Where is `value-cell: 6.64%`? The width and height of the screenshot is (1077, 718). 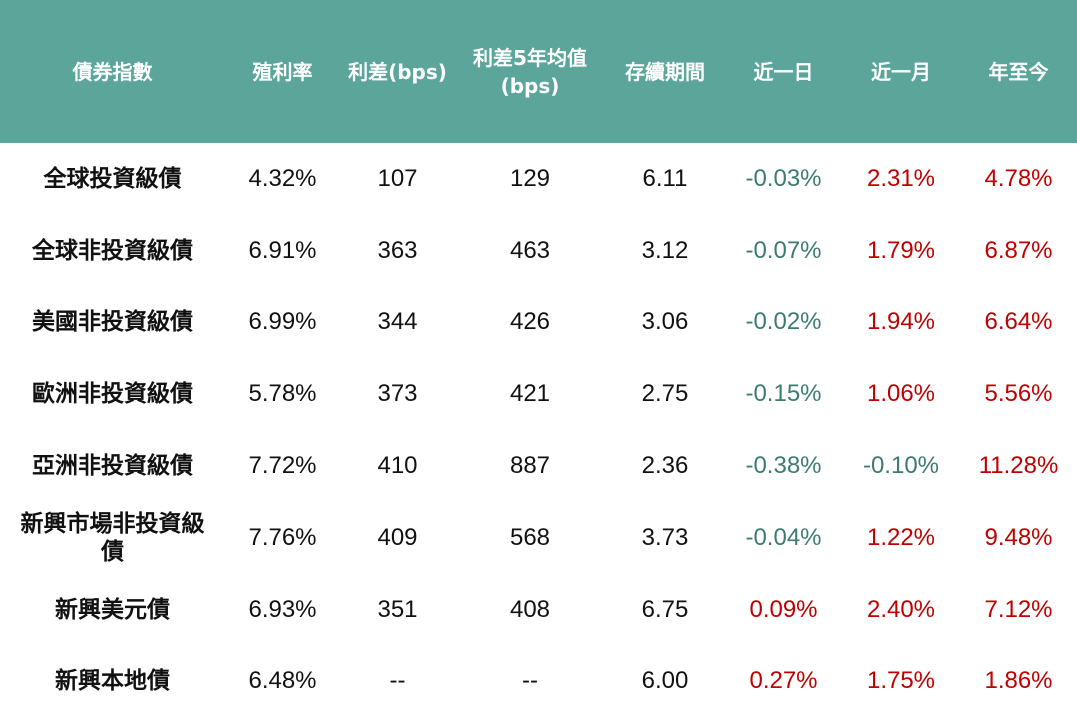
value-cell: 6.64% is located at coordinates (1018, 322).